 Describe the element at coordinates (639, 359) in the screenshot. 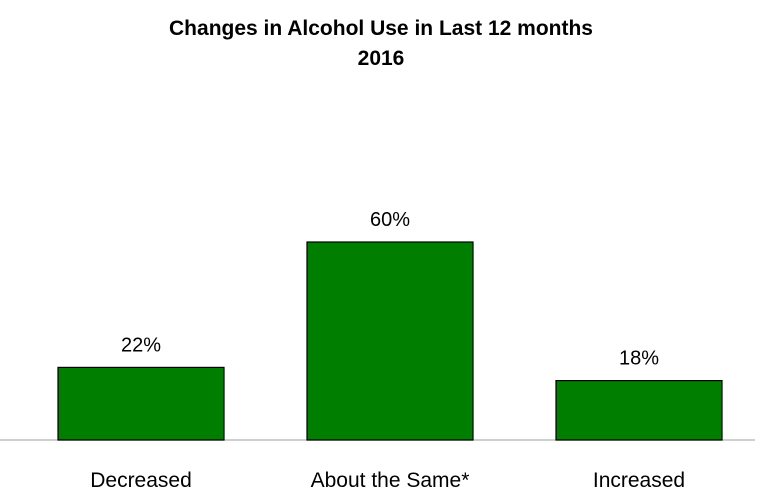

I see `data-label-2: 18%` at that location.